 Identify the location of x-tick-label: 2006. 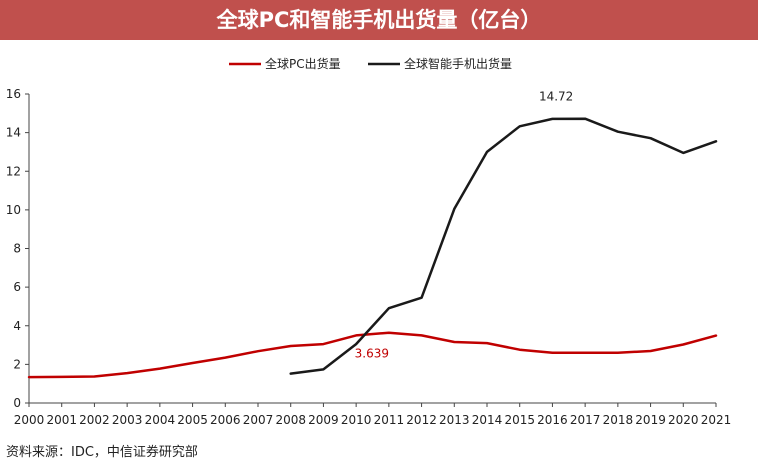
(225, 420).